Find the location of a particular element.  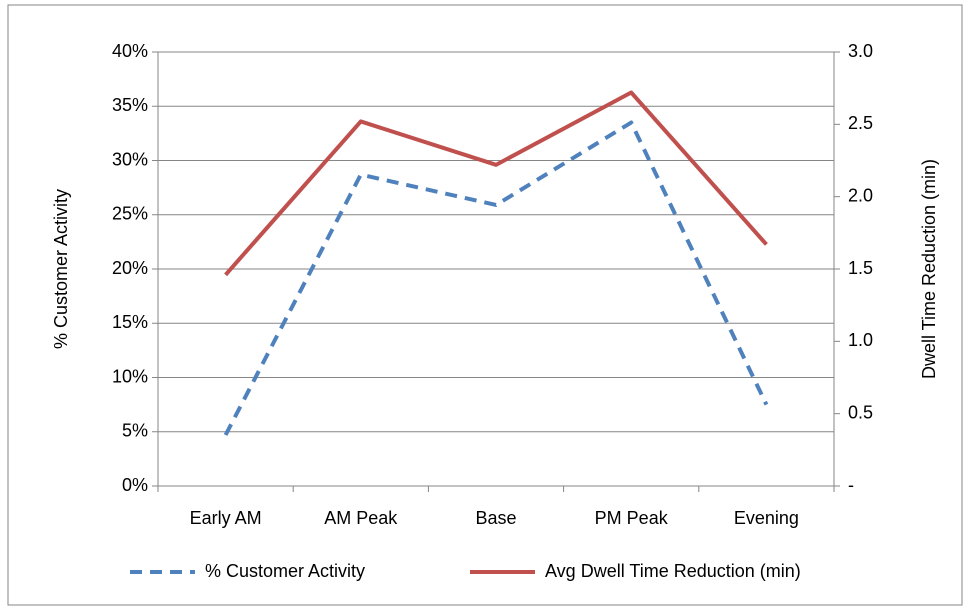

y2-tick-label: 1.0 is located at coordinates (860, 340).